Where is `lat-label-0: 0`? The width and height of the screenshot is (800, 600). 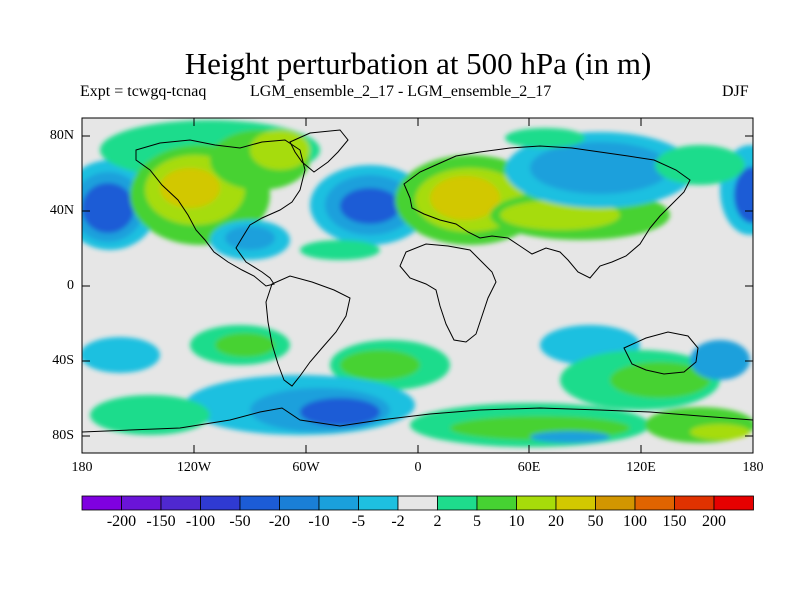 lat-label-0: 0 is located at coordinates (70, 285).